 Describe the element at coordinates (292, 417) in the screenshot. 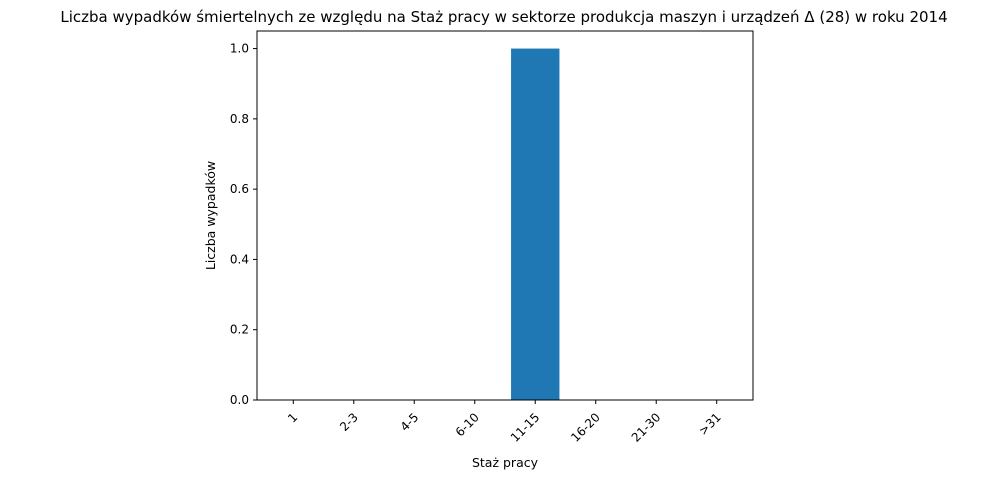

I see `x-tick-label: 1` at that location.